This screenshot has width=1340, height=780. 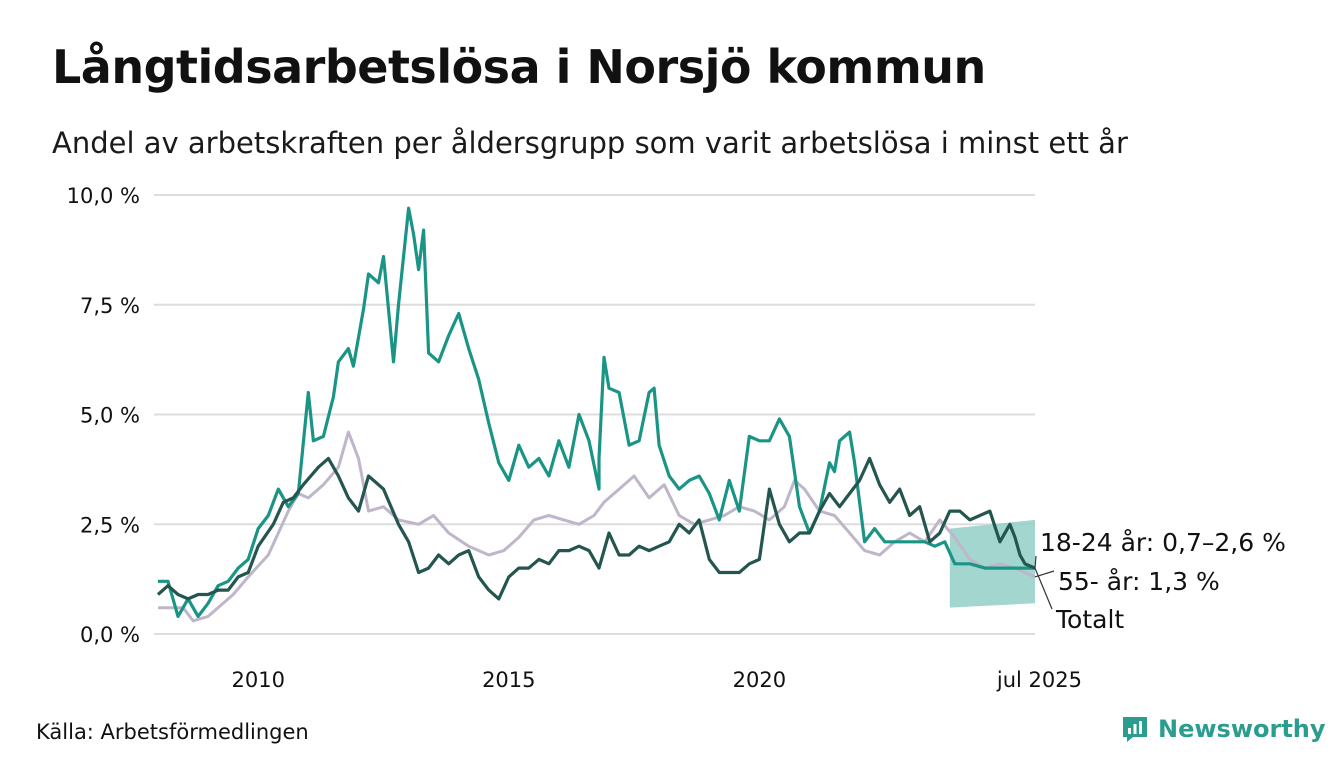 I want to click on y-tick-label: 0,0 %, so click(x=110, y=635).